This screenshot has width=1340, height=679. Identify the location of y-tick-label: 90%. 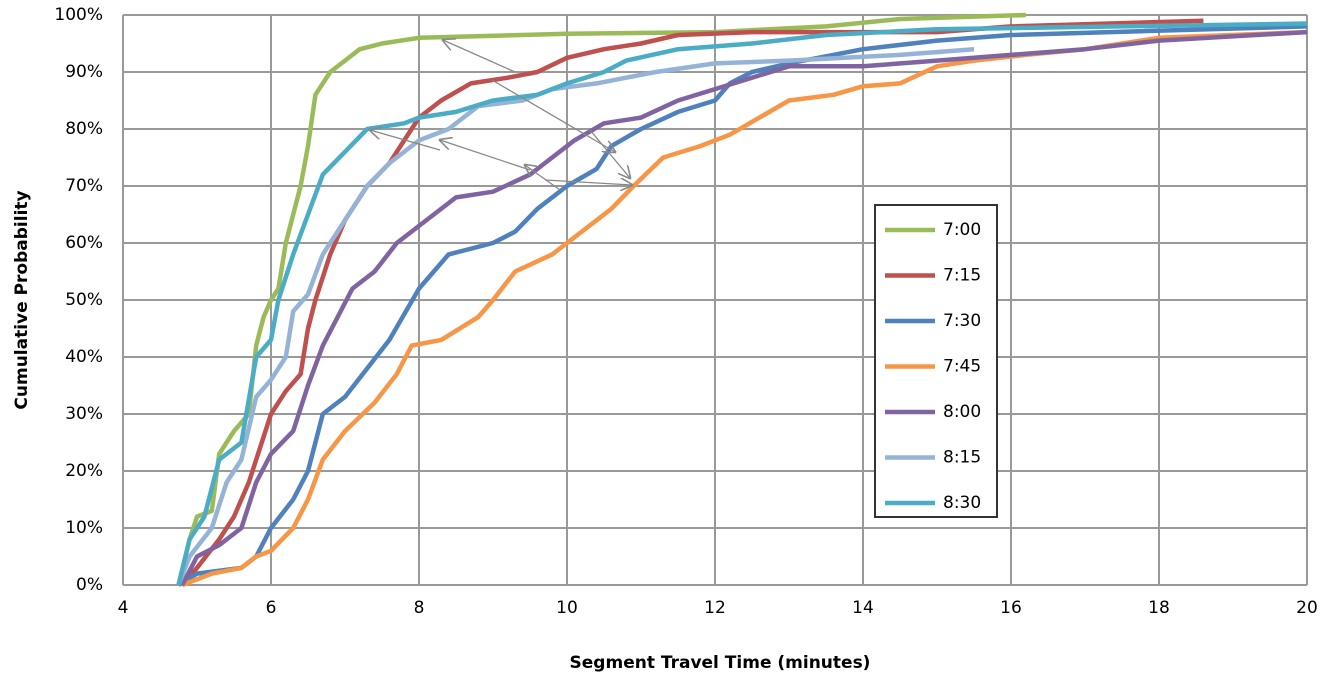
(84, 72).